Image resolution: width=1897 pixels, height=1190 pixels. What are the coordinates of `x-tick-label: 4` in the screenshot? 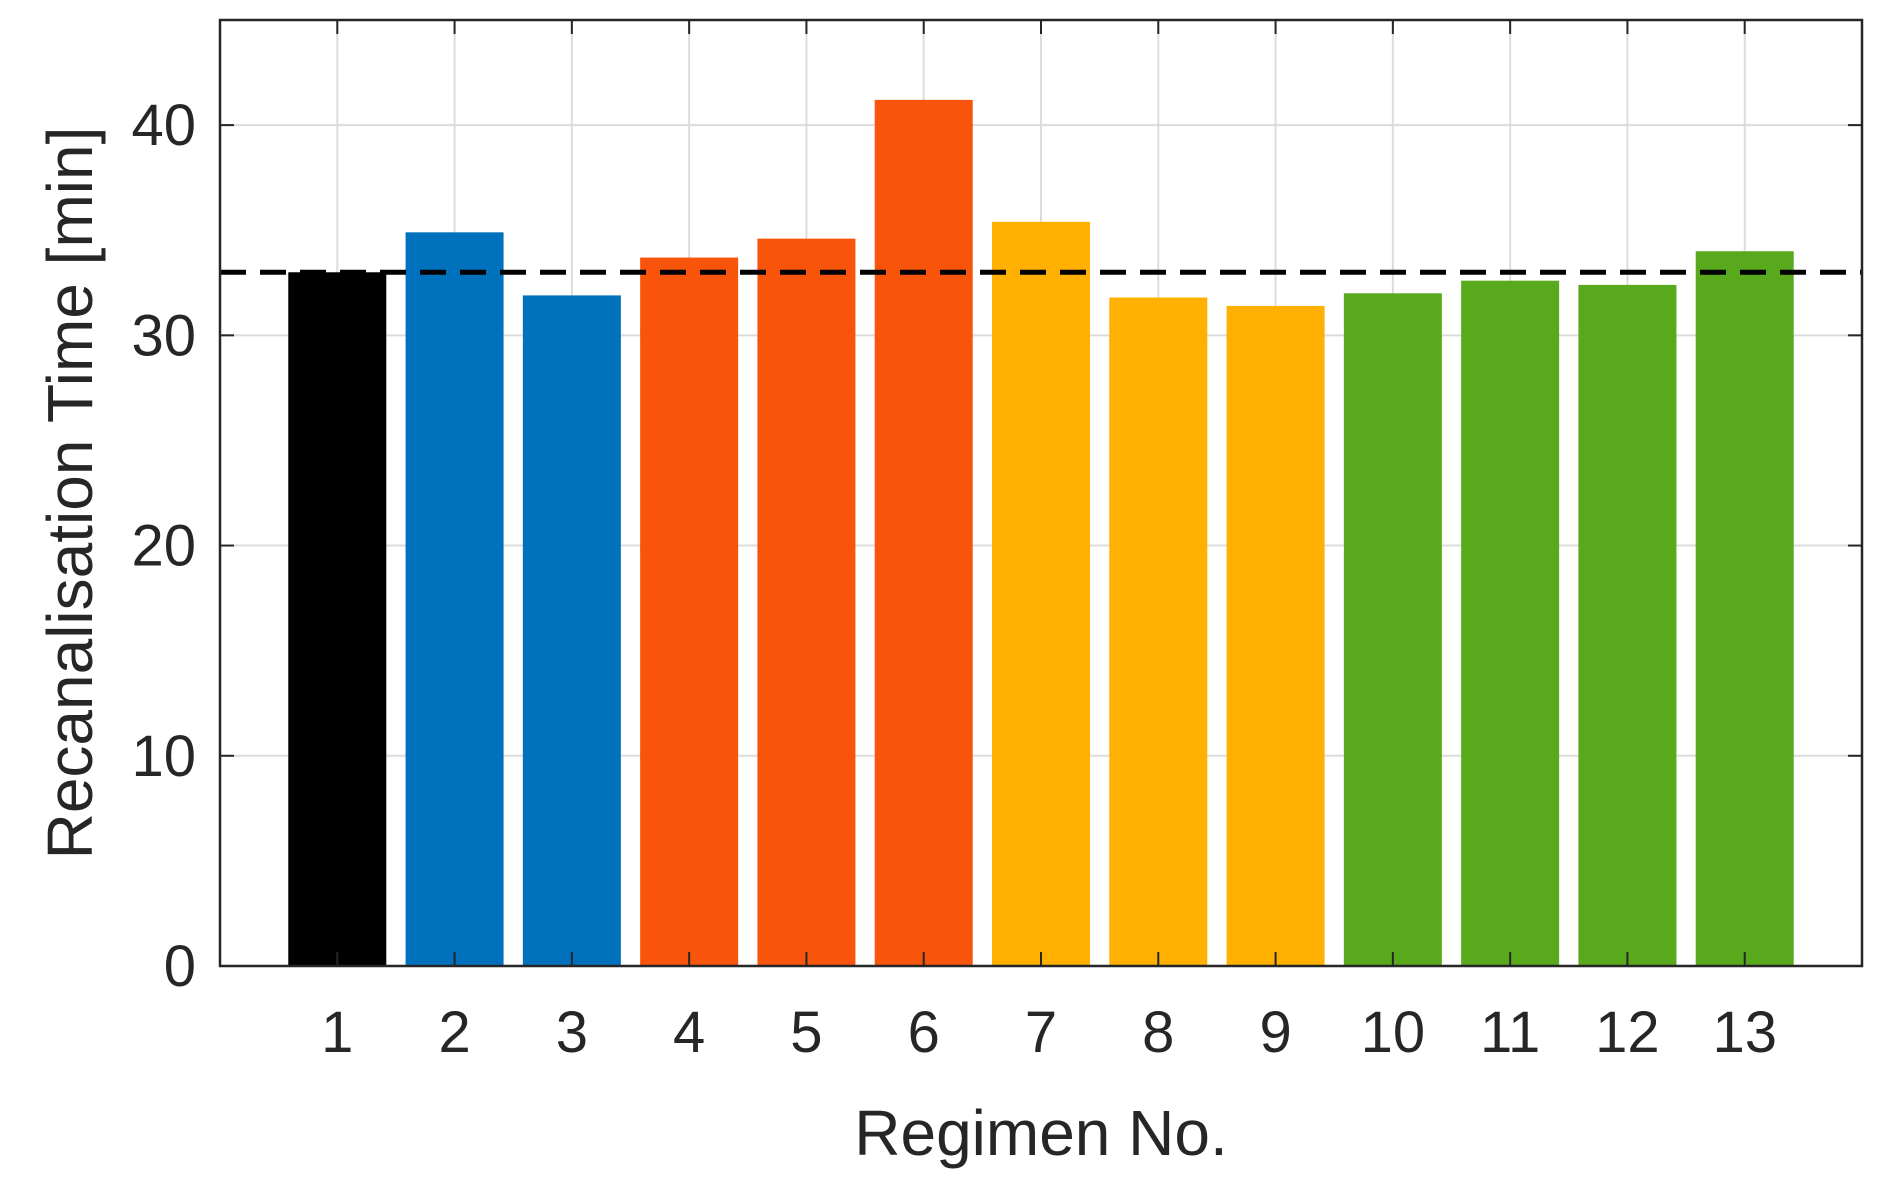 It's located at (689, 1032).